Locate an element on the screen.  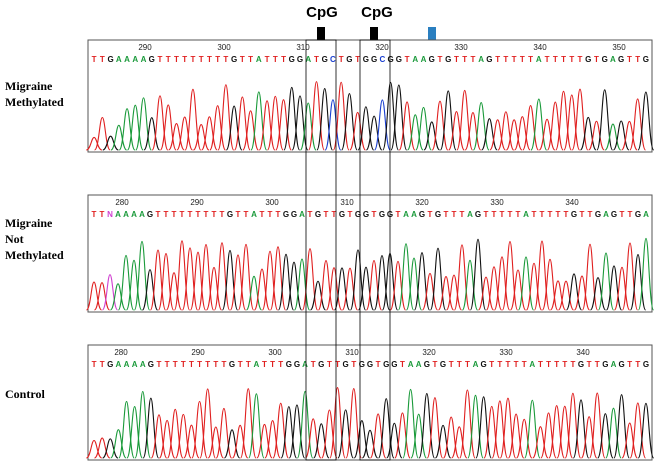
cpg-marker is located at coordinates (374, 33).